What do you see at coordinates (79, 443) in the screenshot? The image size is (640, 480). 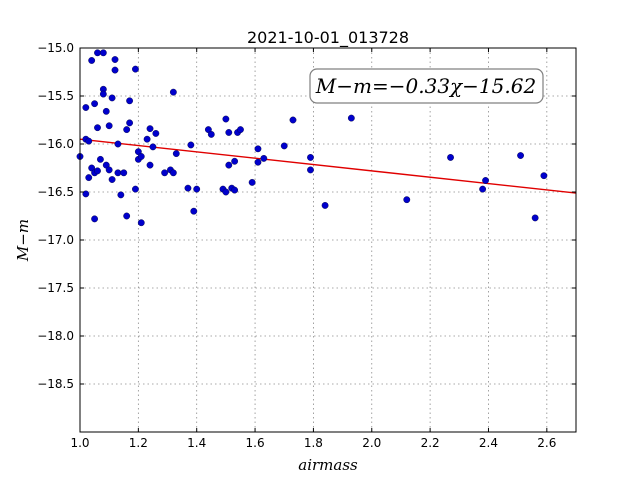 I see `x-tick-label: 1.0` at bounding box center [79, 443].